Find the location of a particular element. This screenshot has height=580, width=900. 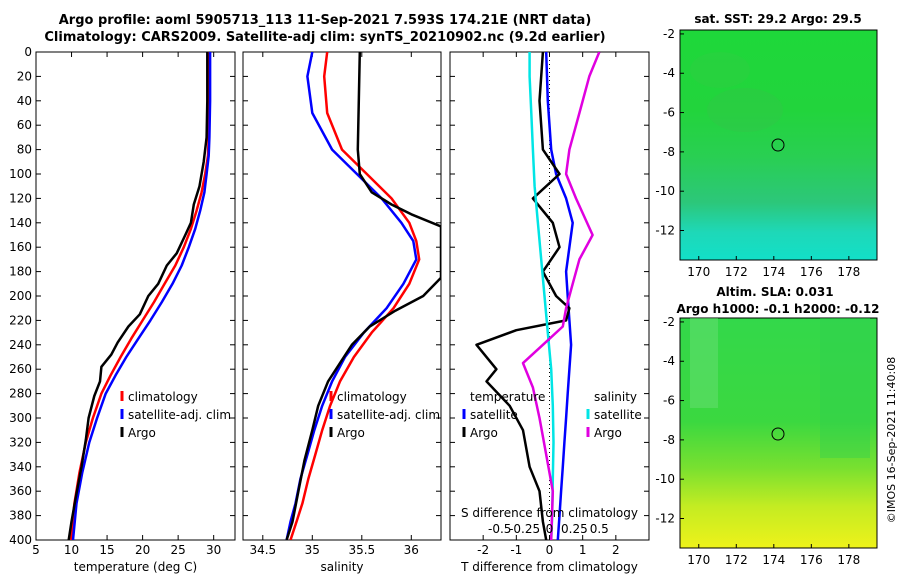

series-line-s-argo is located at coordinates (561, 296).